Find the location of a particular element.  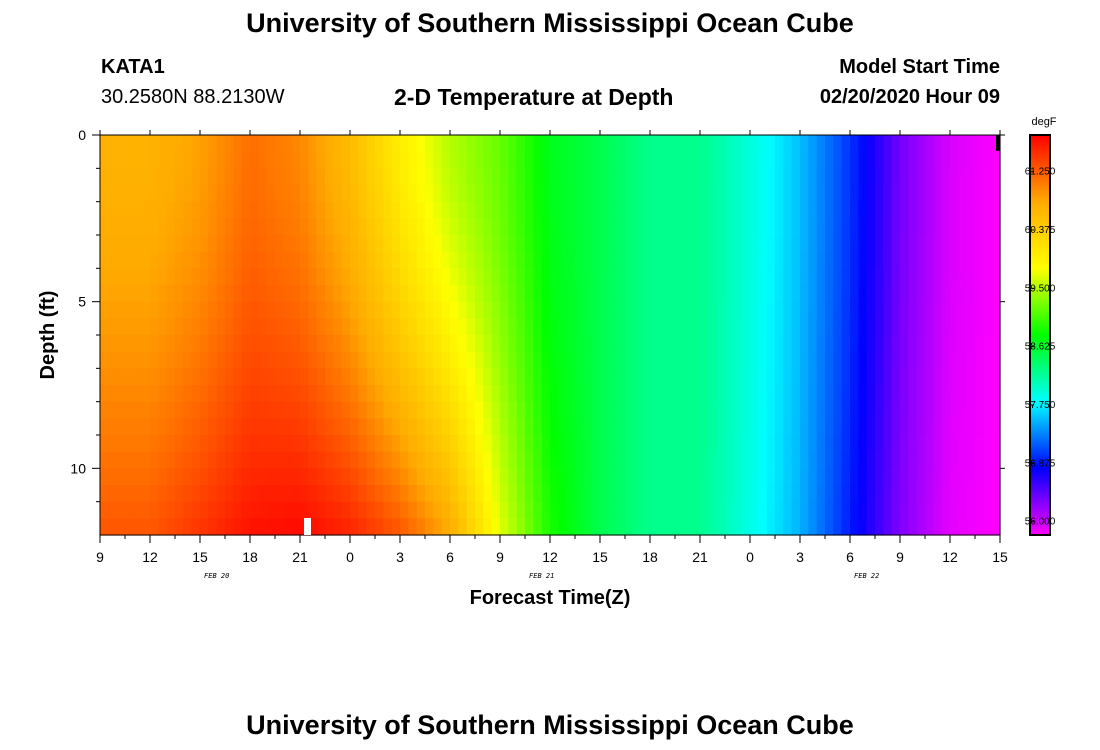

x-tick-label: 0 is located at coordinates (750, 557).